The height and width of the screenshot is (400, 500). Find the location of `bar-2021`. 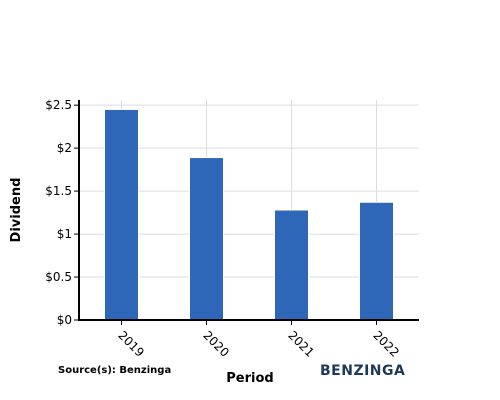

bar-2021 is located at coordinates (291, 265).